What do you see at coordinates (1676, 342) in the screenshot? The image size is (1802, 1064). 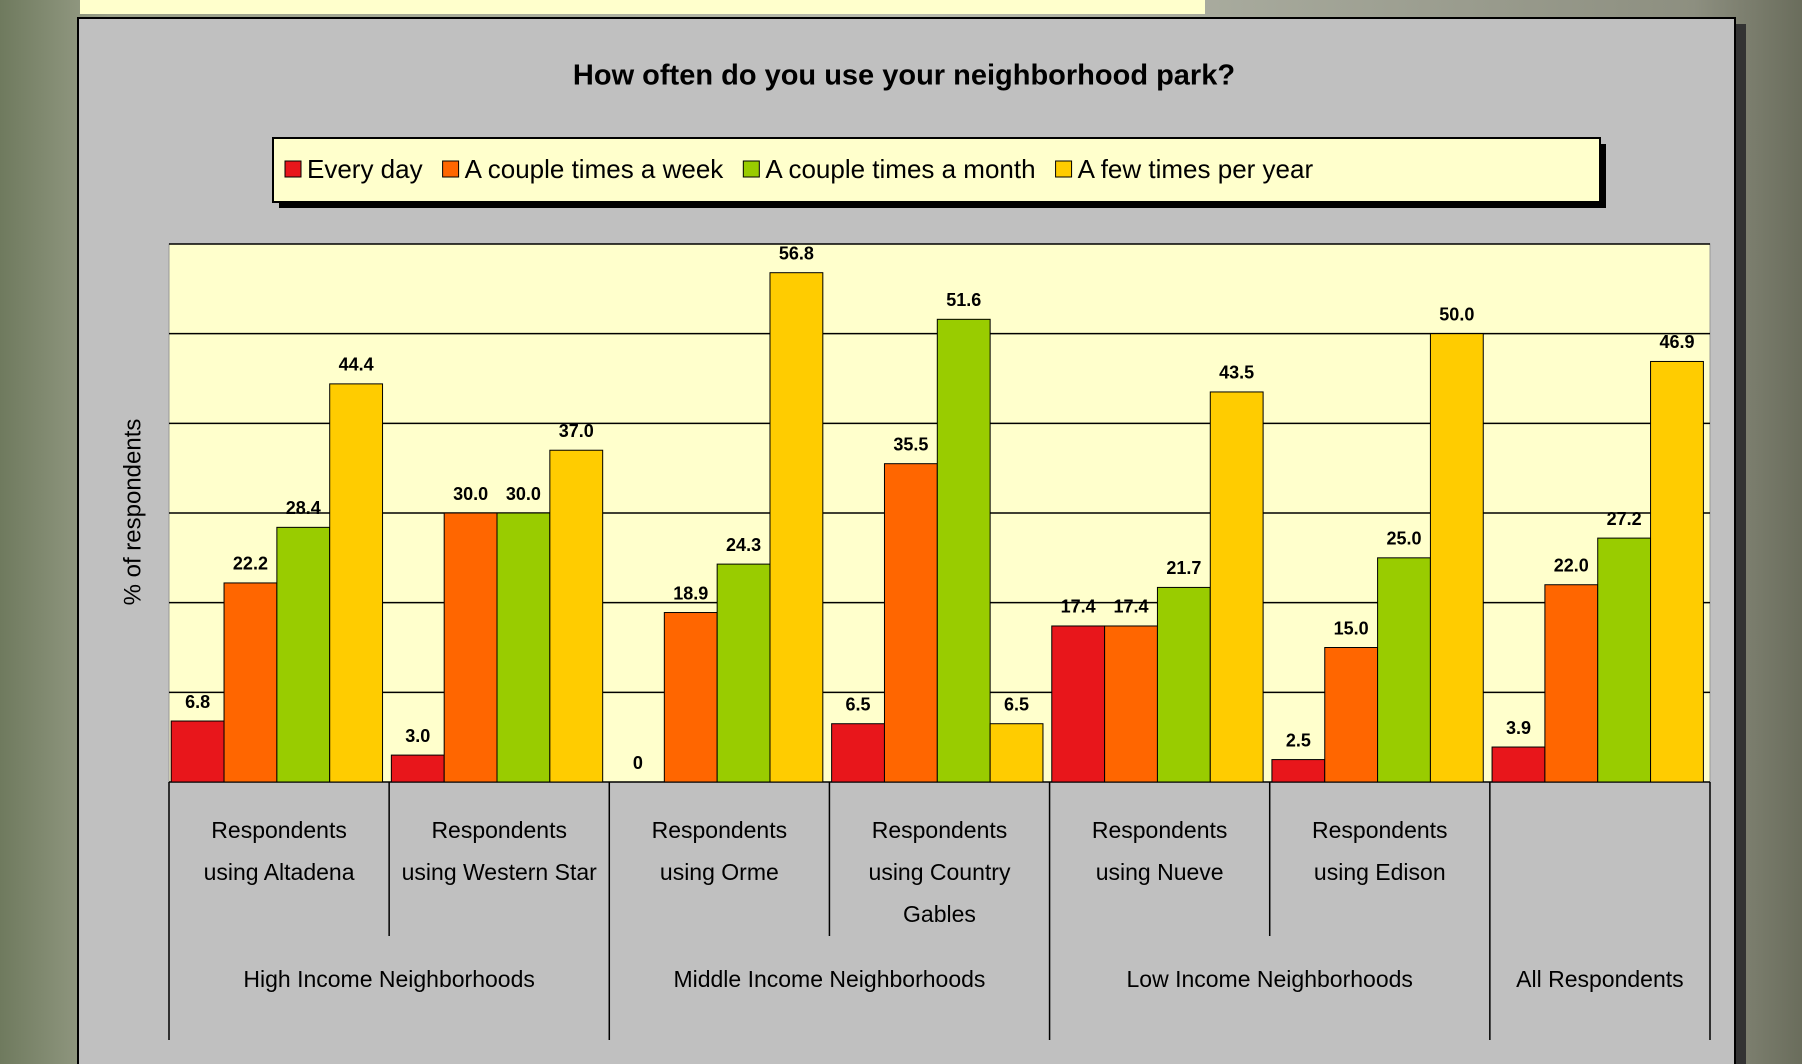 I see `data-label: 46.9` at bounding box center [1676, 342].